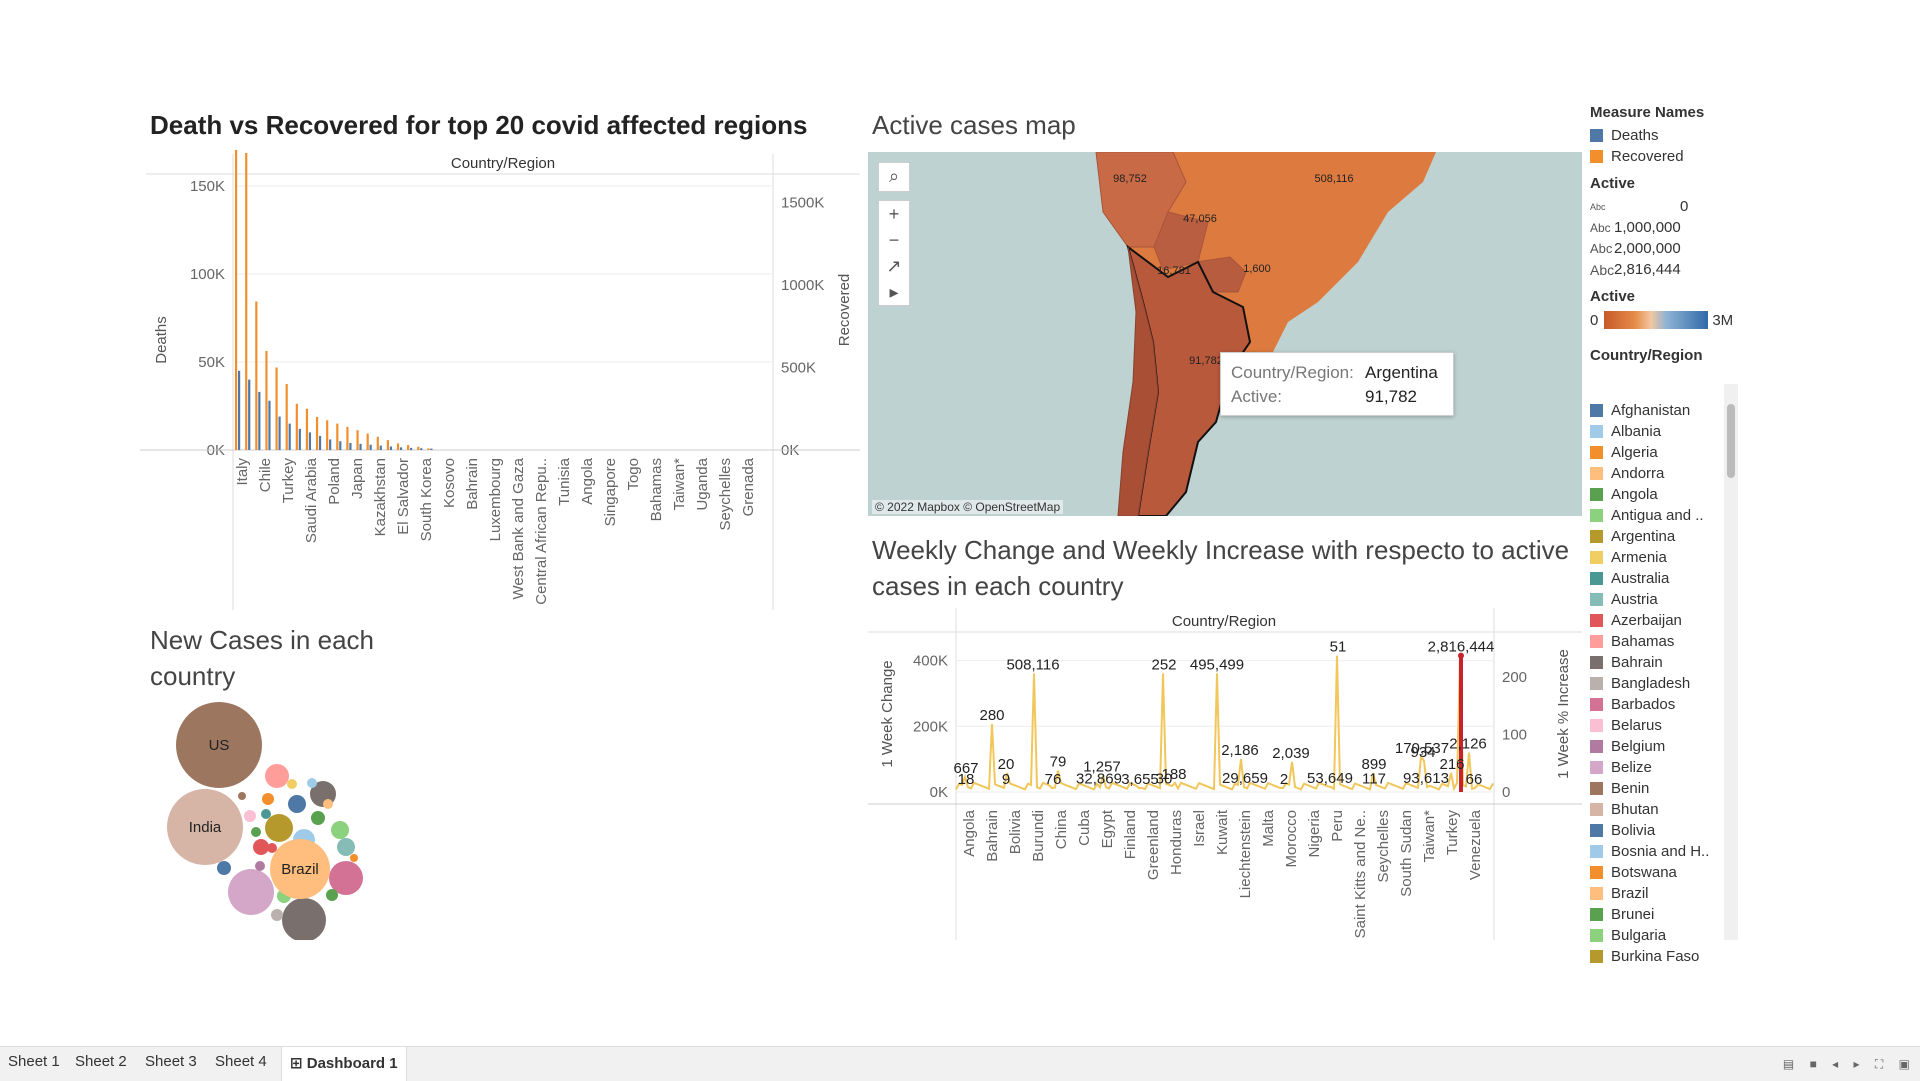 The width and height of the screenshot is (1920, 1081). What do you see at coordinates (1659, 767) in the screenshot?
I see `legend-country-item: Belize` at bounding box center [1659, 767].